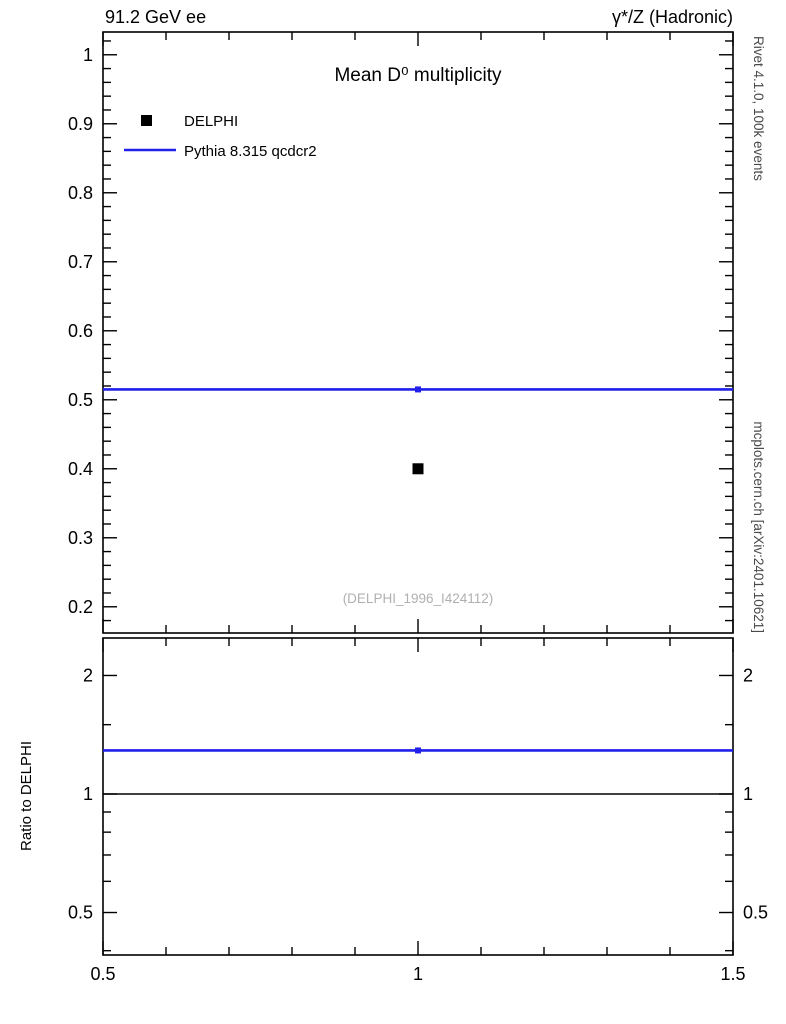 The height and width of the screenshot is (1024, 786). I want to click on x-tick-label: 0.5, so click(102, 974).